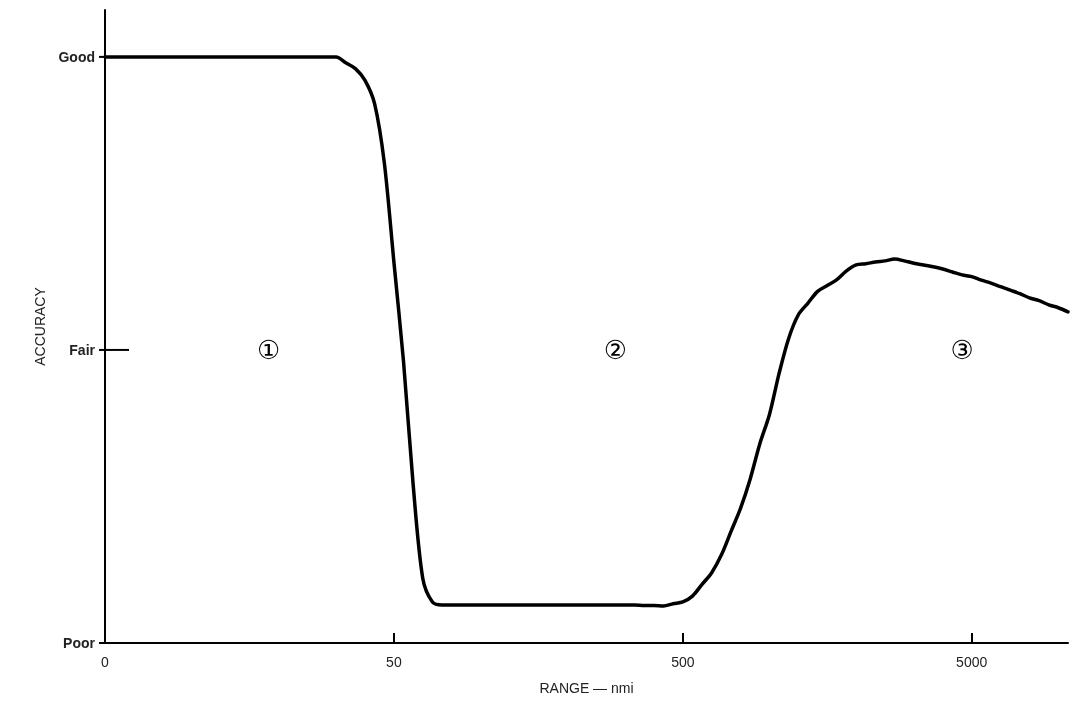 This screenshot has height=707, width=1071. What do you see at coordinates (683, 662) in the screenshot?
I see `x-tick-label: 500` at bounding box center [683, 662].